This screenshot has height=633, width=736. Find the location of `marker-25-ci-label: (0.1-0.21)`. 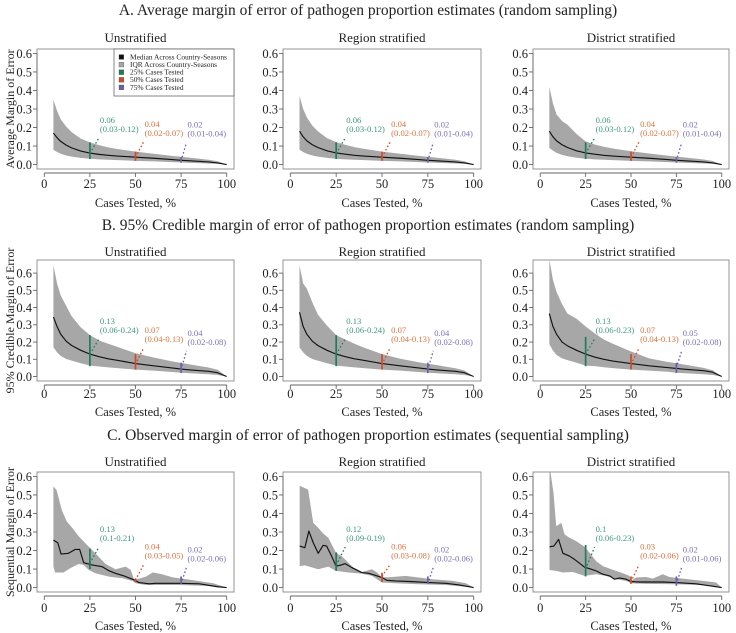

marker-25-ci-label: (0.1-0.21) is located at coordinates (117, 538).